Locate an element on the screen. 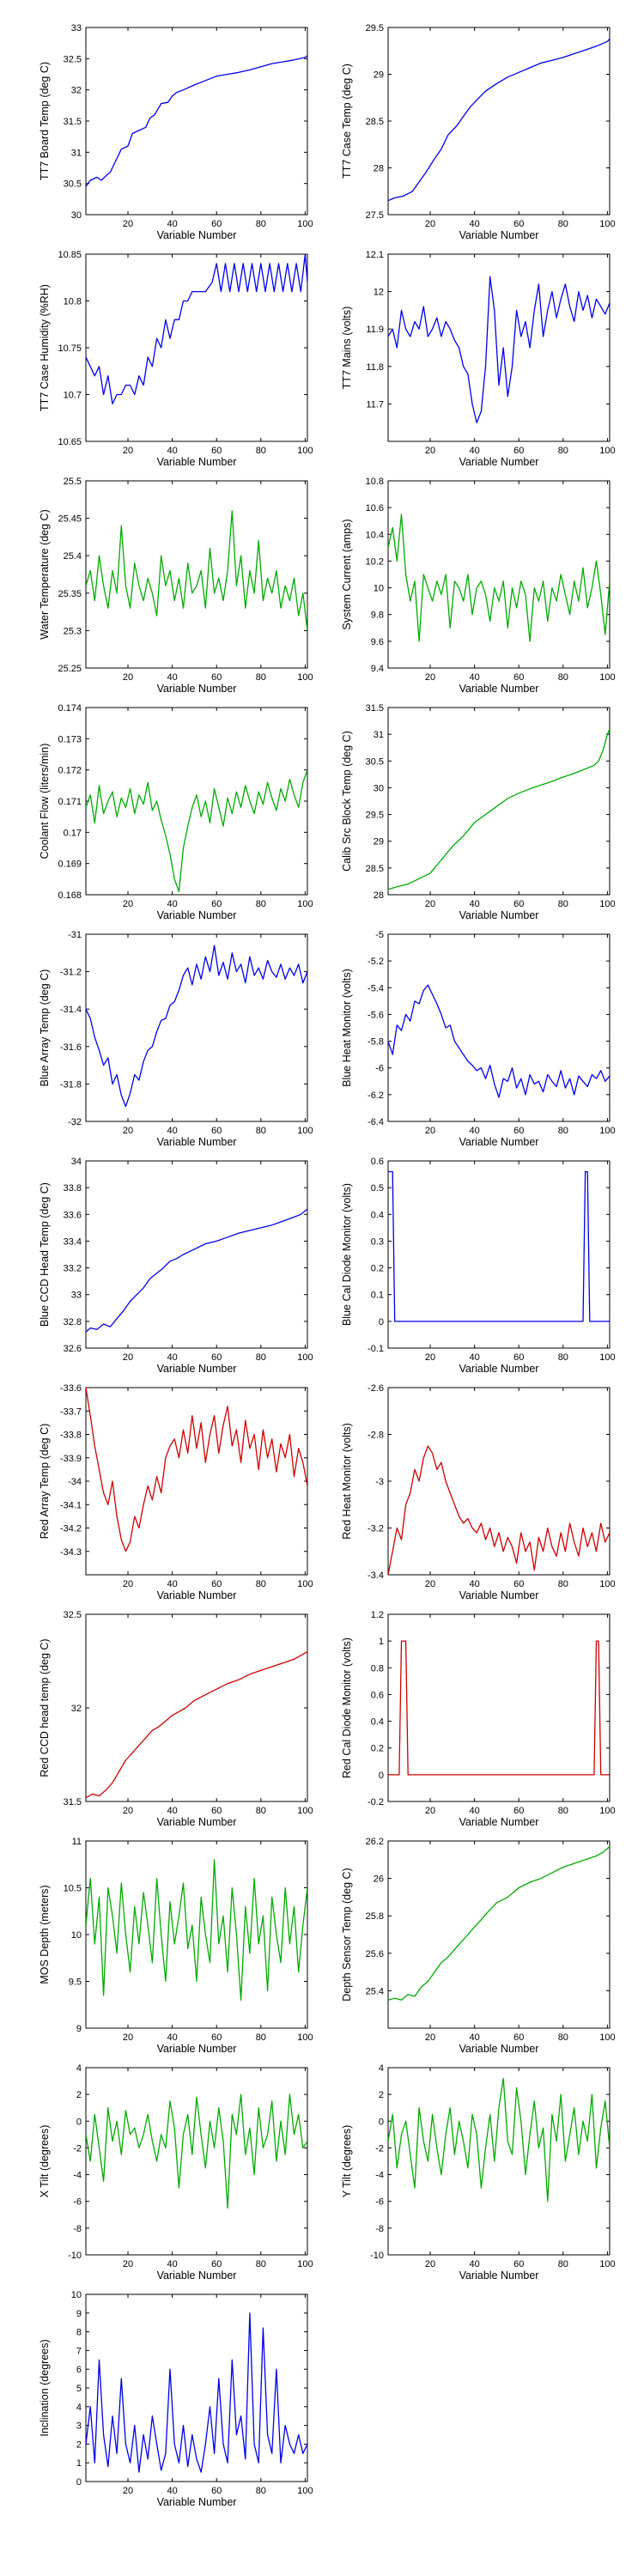  y-tick-label: 12 is located at coordinates (379, 293).